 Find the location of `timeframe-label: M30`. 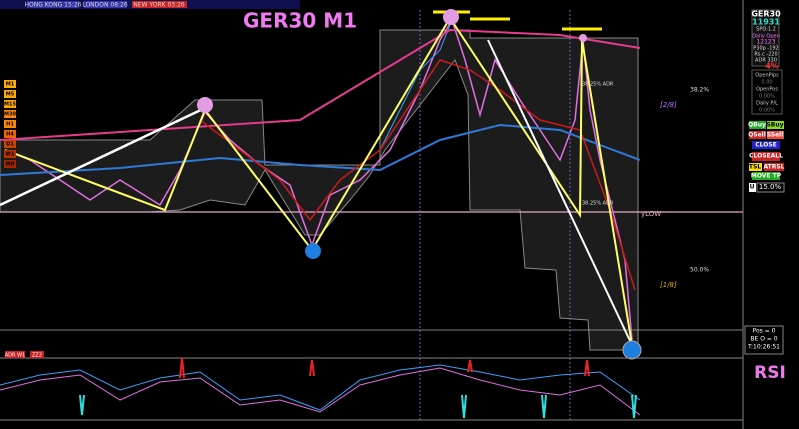

timeframe-label: M30 is located at coordinates (10, 115).